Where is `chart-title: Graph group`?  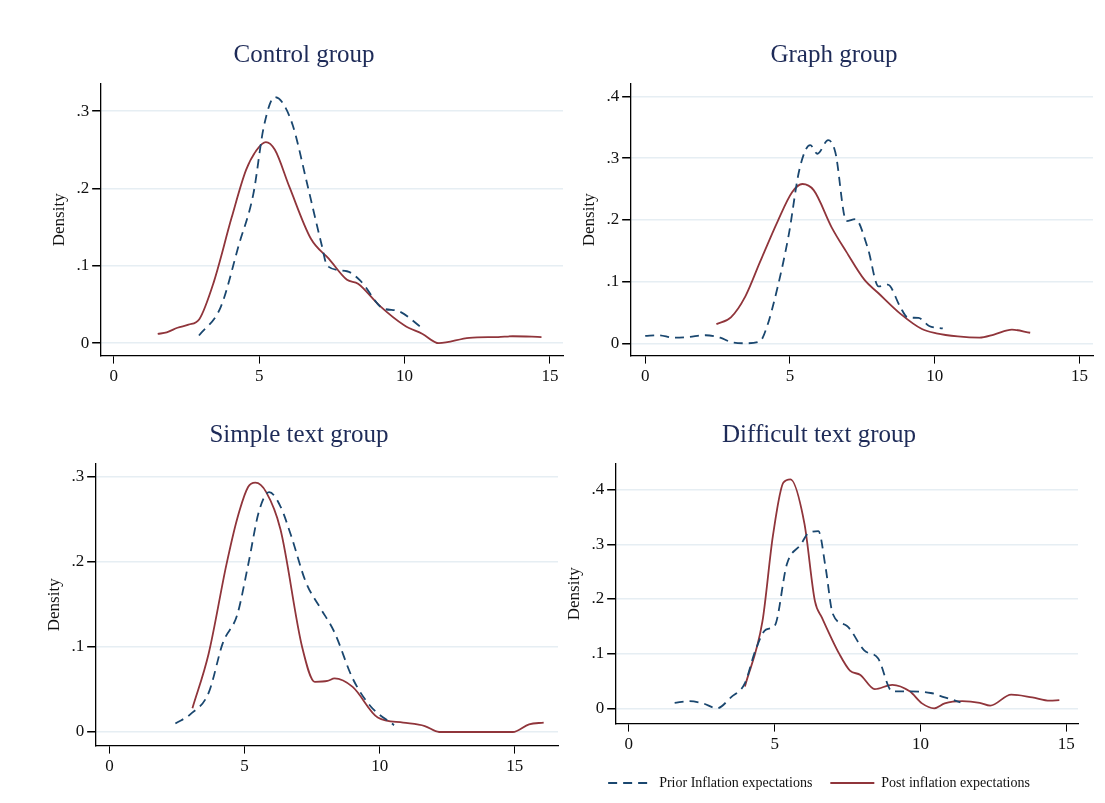 chart-title: Graph group is located at coordinates (834, 53).